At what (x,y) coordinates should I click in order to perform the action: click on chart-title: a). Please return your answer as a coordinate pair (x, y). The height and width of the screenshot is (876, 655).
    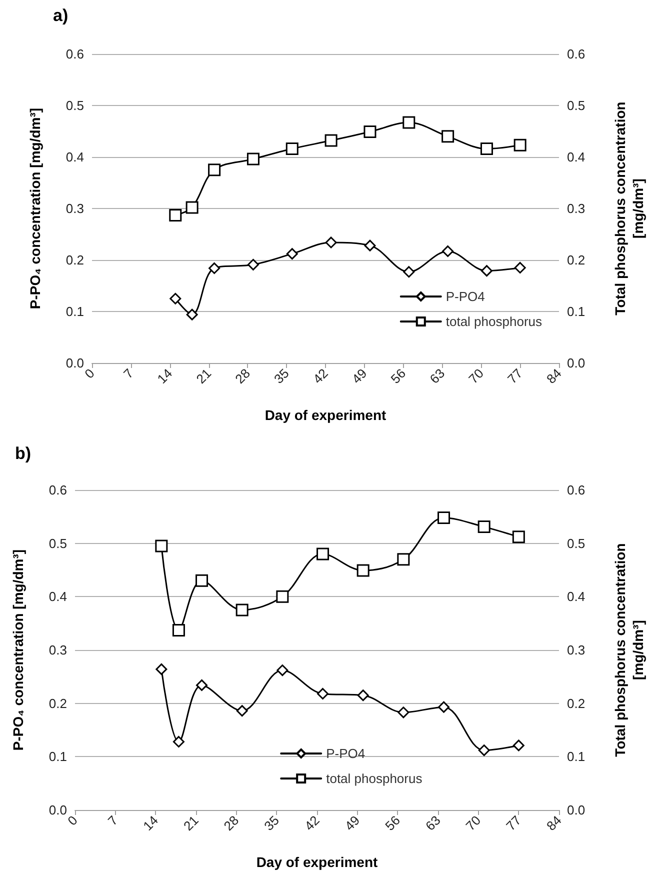
    Looking at the image, I should click on (60, 15).